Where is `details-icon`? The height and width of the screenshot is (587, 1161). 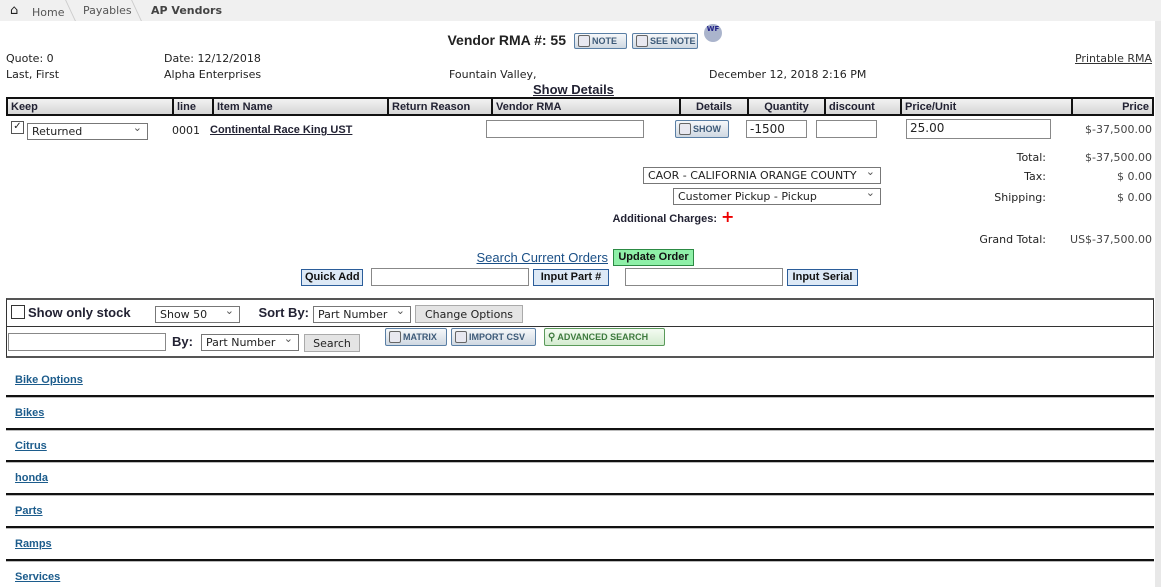
details-icon is located at coordinates (685, 129).